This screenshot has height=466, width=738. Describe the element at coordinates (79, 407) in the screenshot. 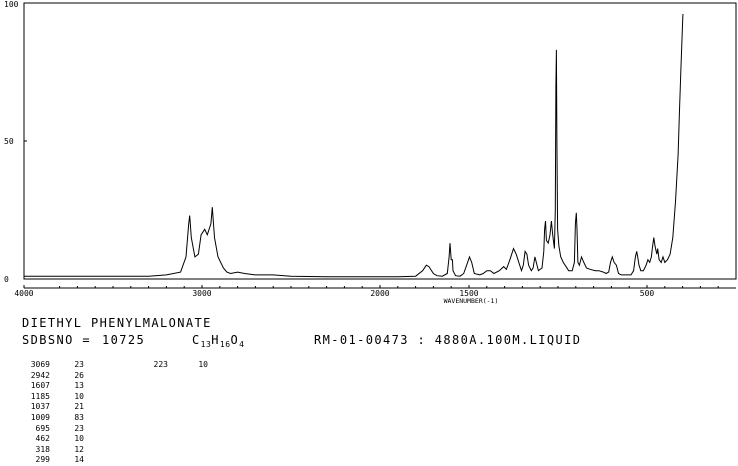

I see `peak-transmittance: 21` at that location.